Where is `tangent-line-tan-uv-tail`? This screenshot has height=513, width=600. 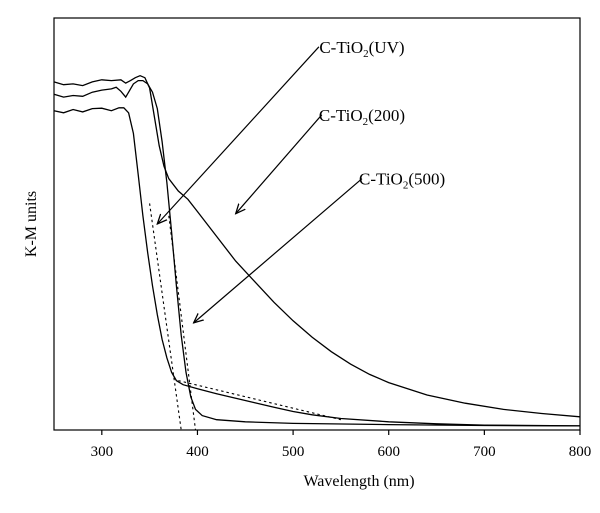 tangent-line-tan-uv-tail is located at coordinates (260, 400).